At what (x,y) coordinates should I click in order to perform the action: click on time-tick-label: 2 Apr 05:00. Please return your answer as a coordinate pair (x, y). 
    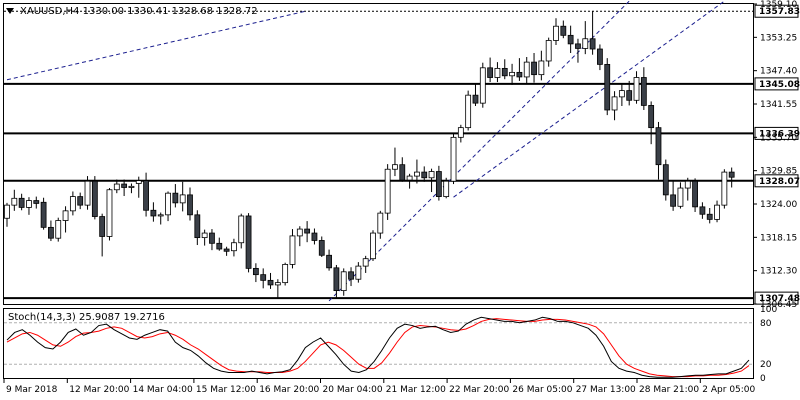
    Looking at the image, I should click on (728, 390).